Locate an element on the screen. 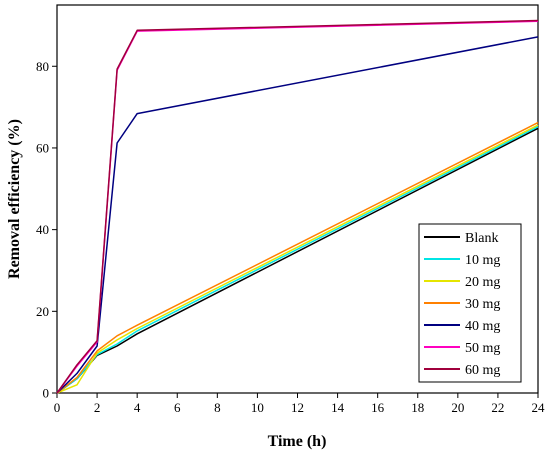 The image size is (550, 453). x-tick-label: 4 is located at coordinates (137, 407).